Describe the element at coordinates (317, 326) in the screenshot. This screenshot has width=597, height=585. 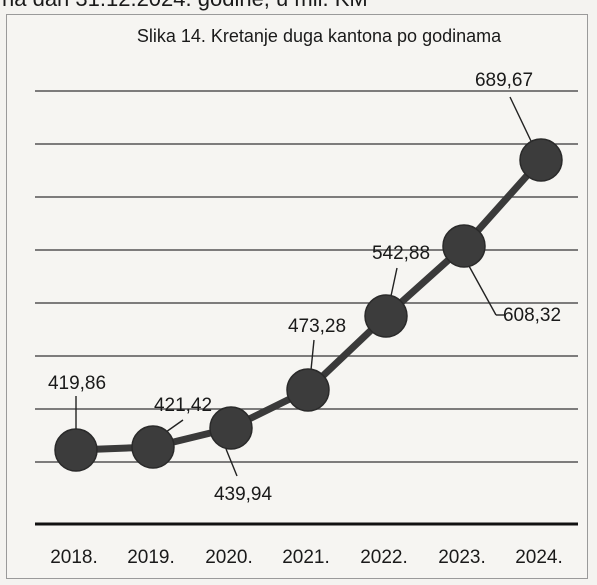
I see `data-label-2021: 473,28` at that location.